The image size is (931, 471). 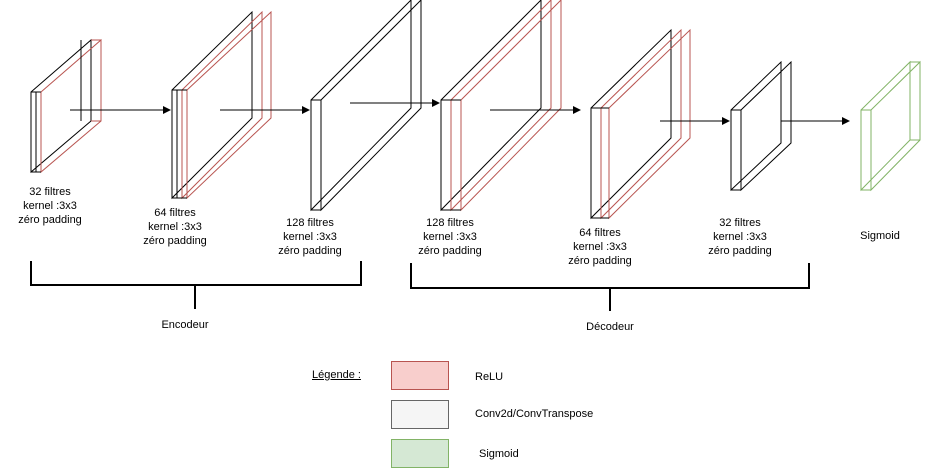 What do you see at coordinates (221, 105) in the screenshot?
I see `layer-conv2` at bounding box center [221, 105].